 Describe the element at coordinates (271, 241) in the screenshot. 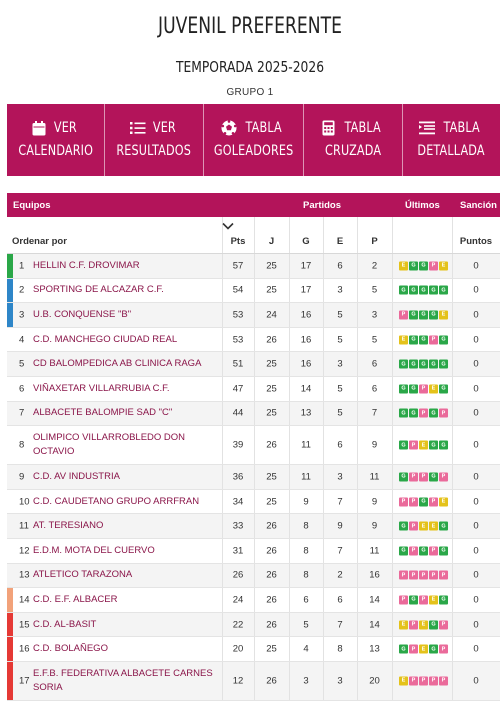

I see `sort-j: J` at that location.